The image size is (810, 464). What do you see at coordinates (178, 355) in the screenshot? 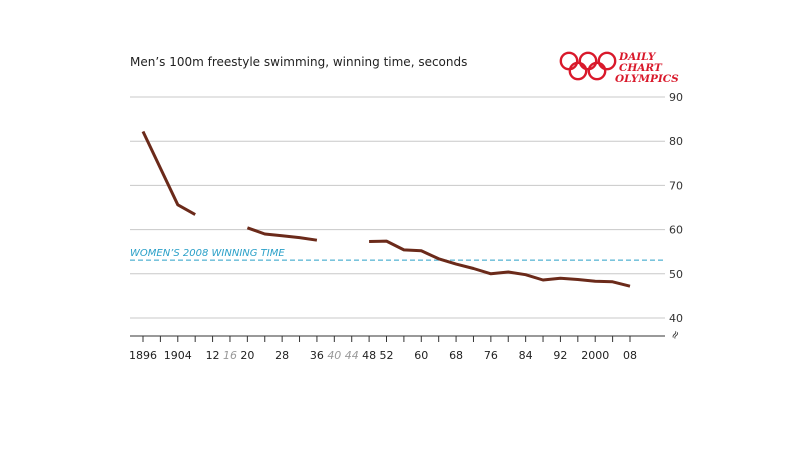
I see `x-tick-label-1904: 1904` at bounding box center [178, 355].